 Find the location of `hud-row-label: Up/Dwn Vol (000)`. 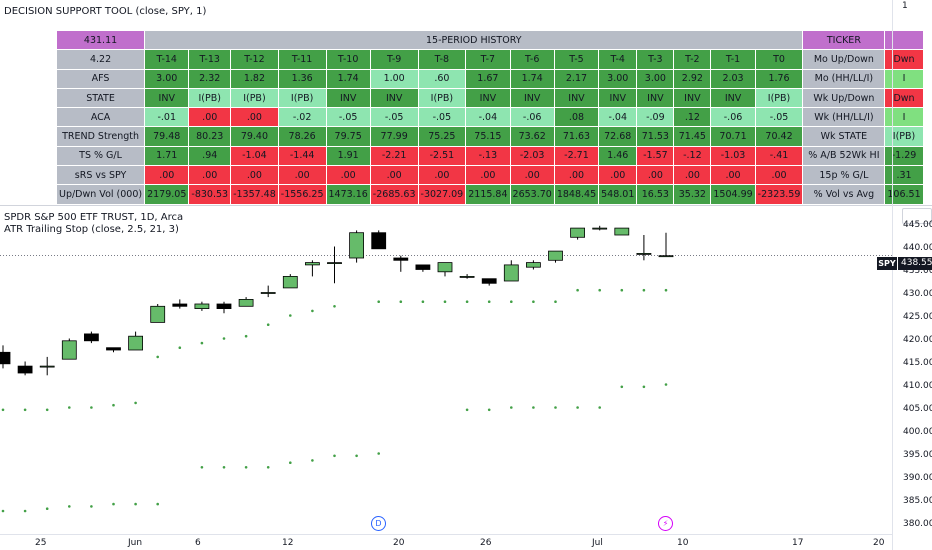

hud-row-label: Up/Dwn Vol (000) is located at coordinates (100, 194).